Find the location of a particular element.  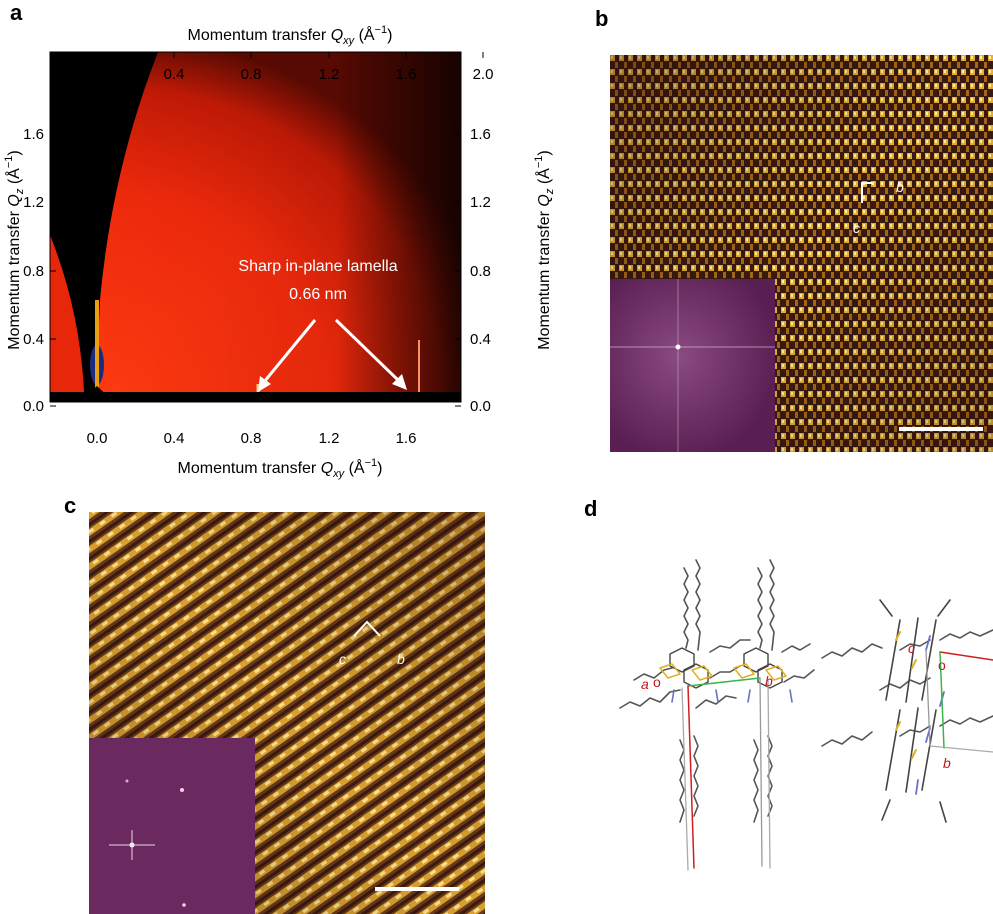

top-tick-label: 1.6 is located at coordinates (406, 74).